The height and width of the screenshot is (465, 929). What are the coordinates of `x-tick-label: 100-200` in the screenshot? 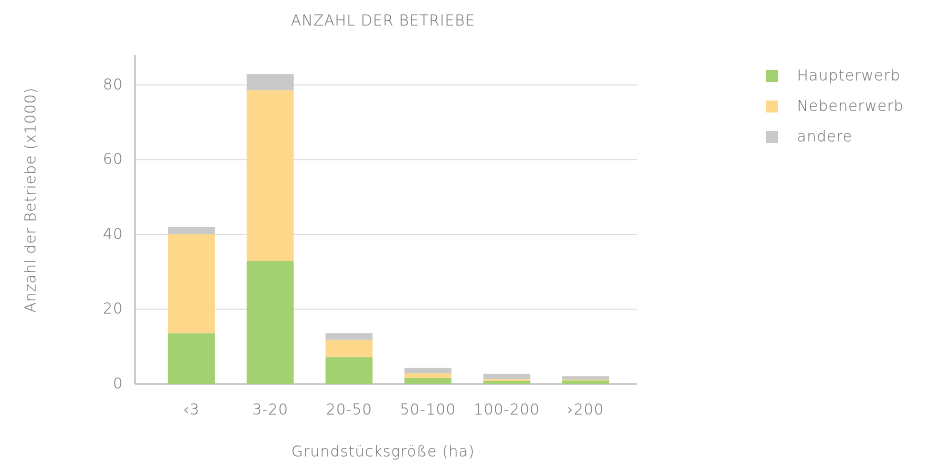 It's located at (507, 410).